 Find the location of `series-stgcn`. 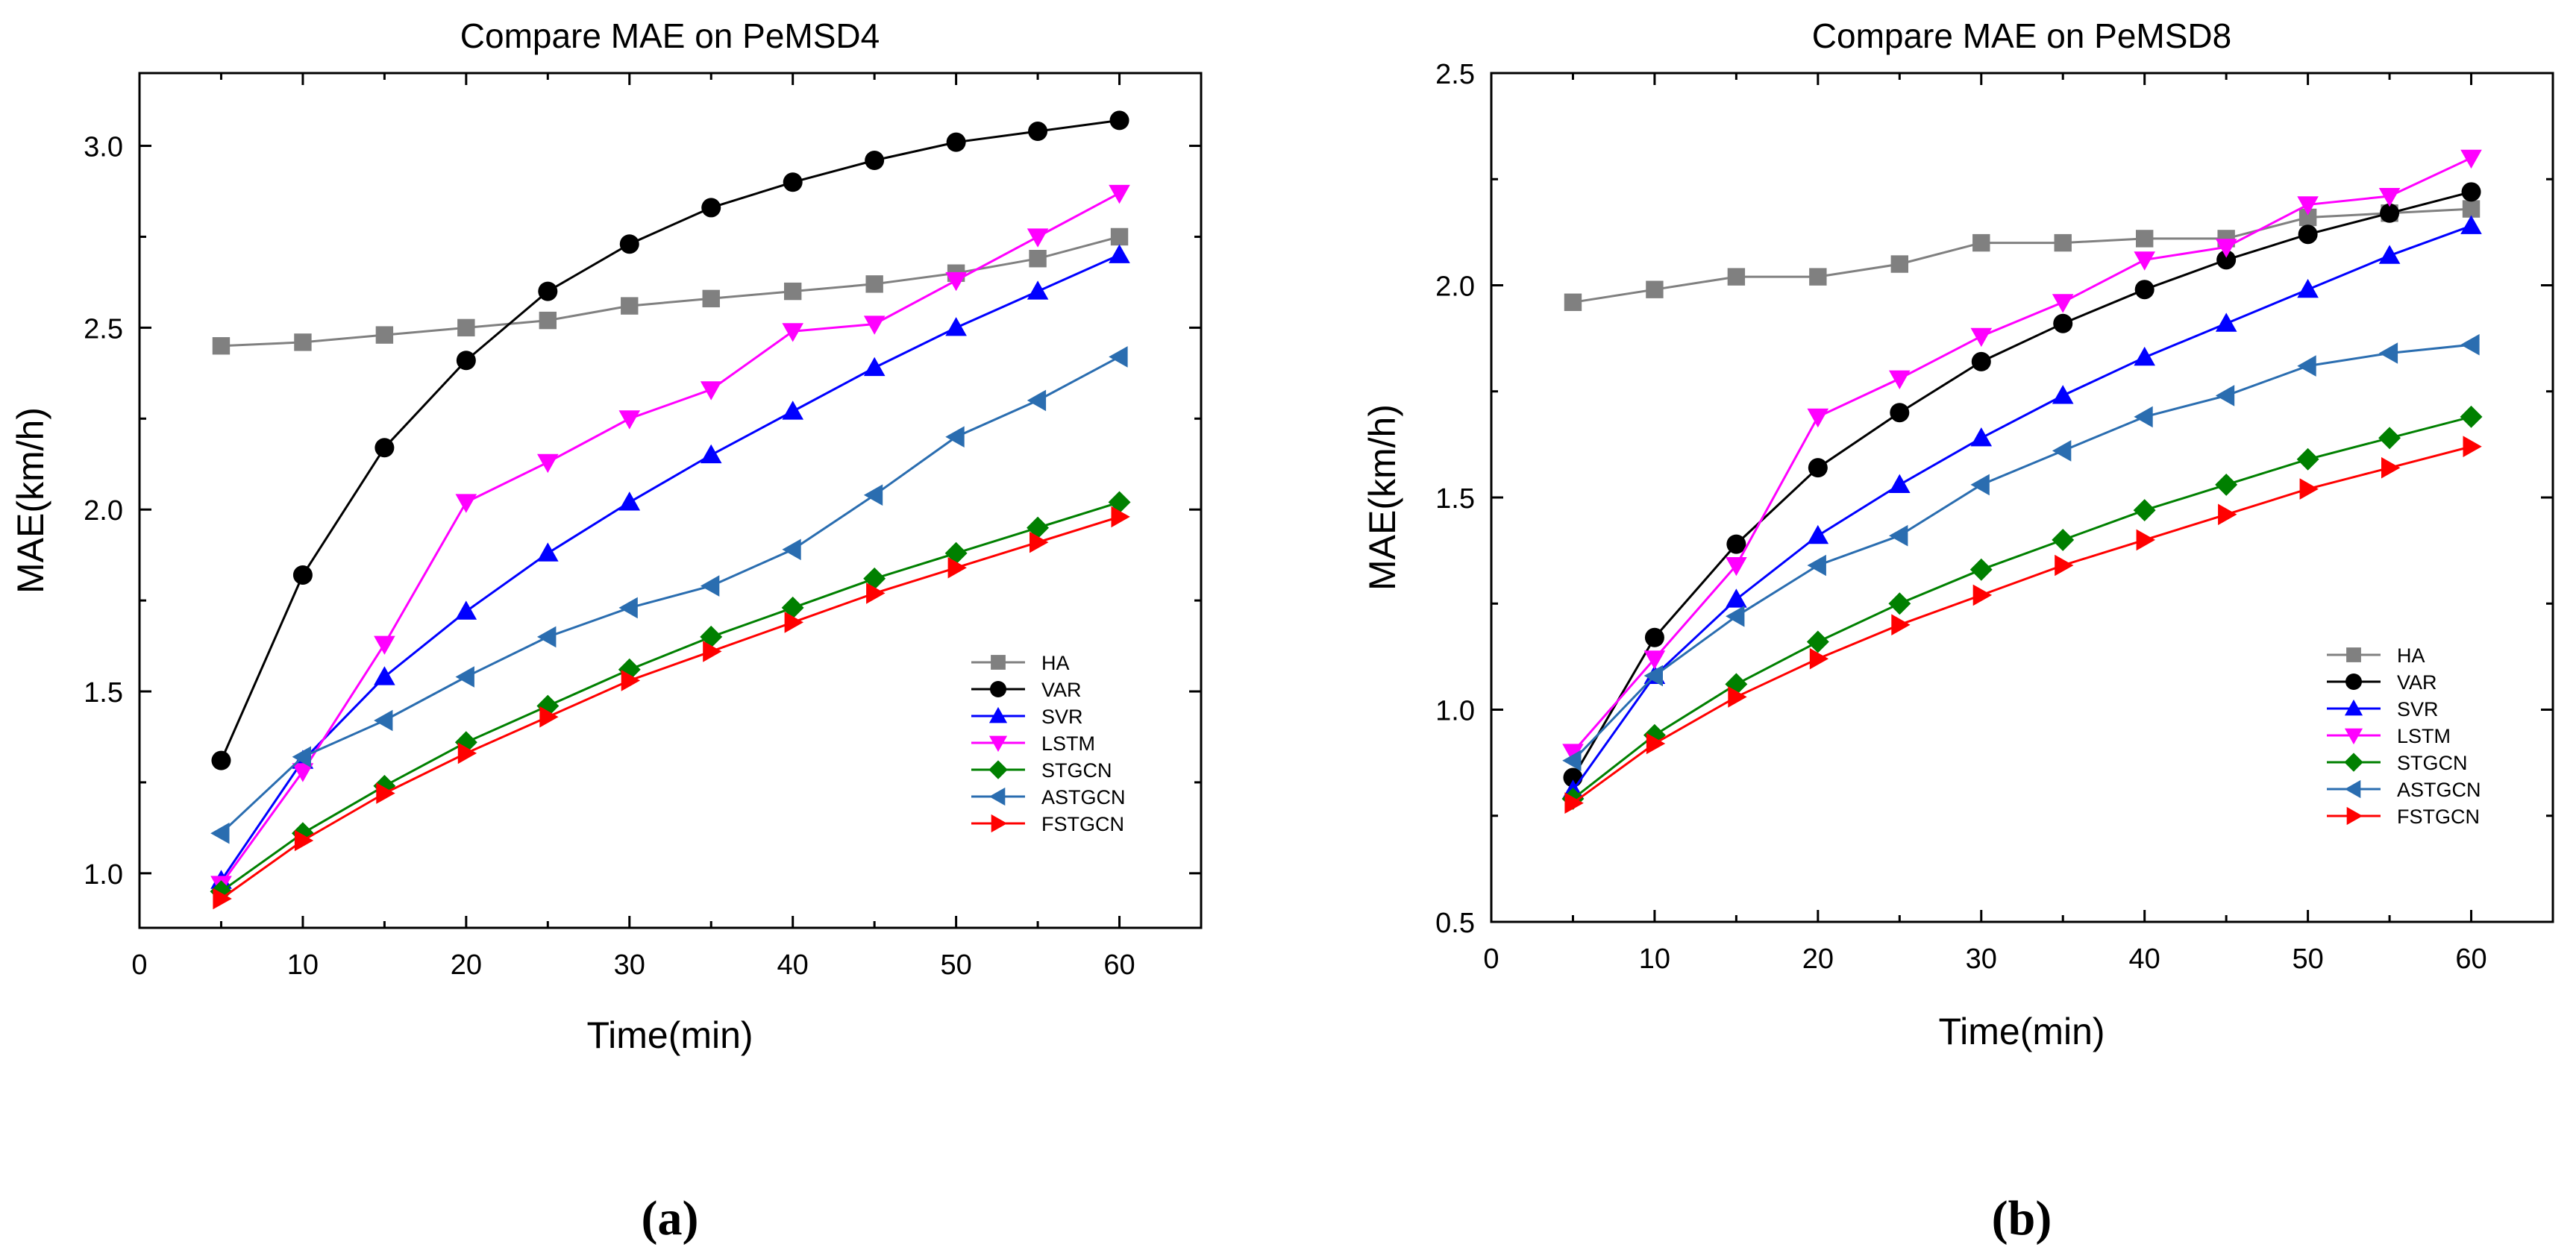

series-stgcn is located at coordinates (2022, 608).